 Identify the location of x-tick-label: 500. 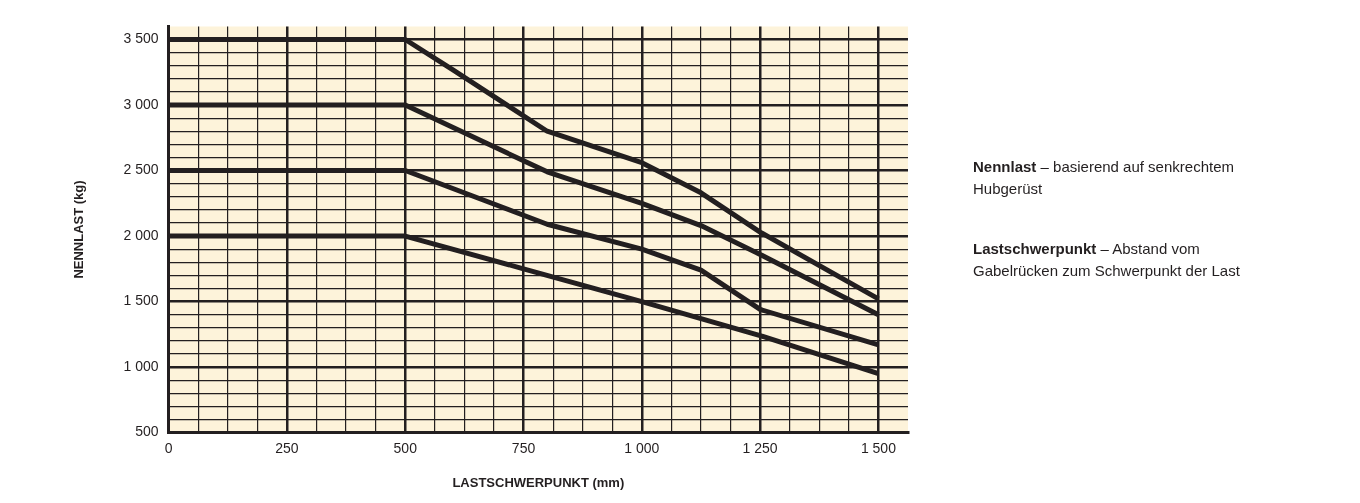
(405, 447).